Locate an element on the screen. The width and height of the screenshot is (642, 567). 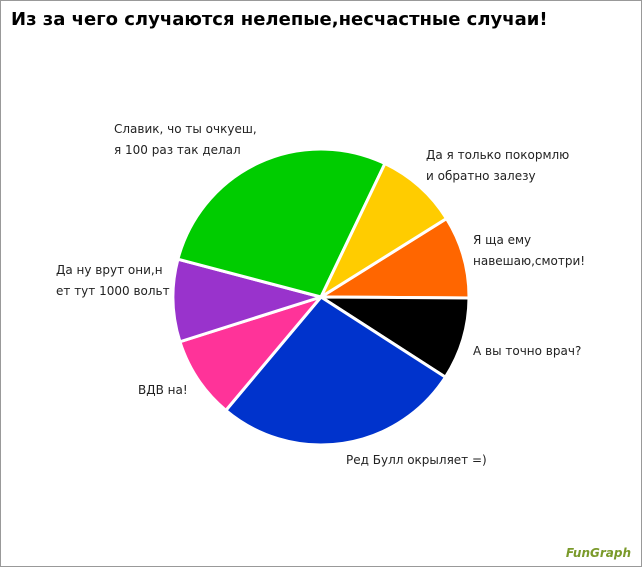
slice-label: А вы точно врач? is located at coordinates (527, 351).